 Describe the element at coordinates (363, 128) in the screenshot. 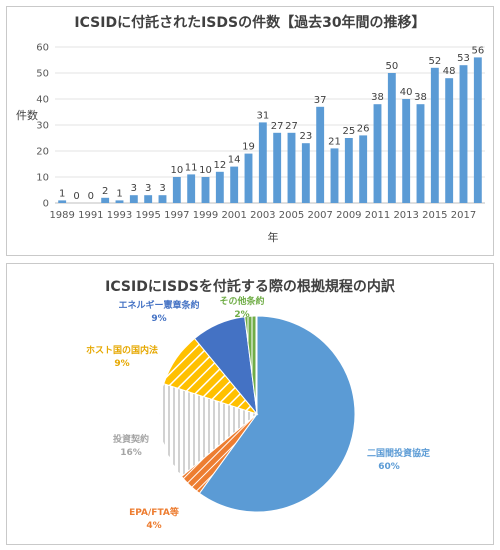

I see `data-label-2010: 26` at that location.